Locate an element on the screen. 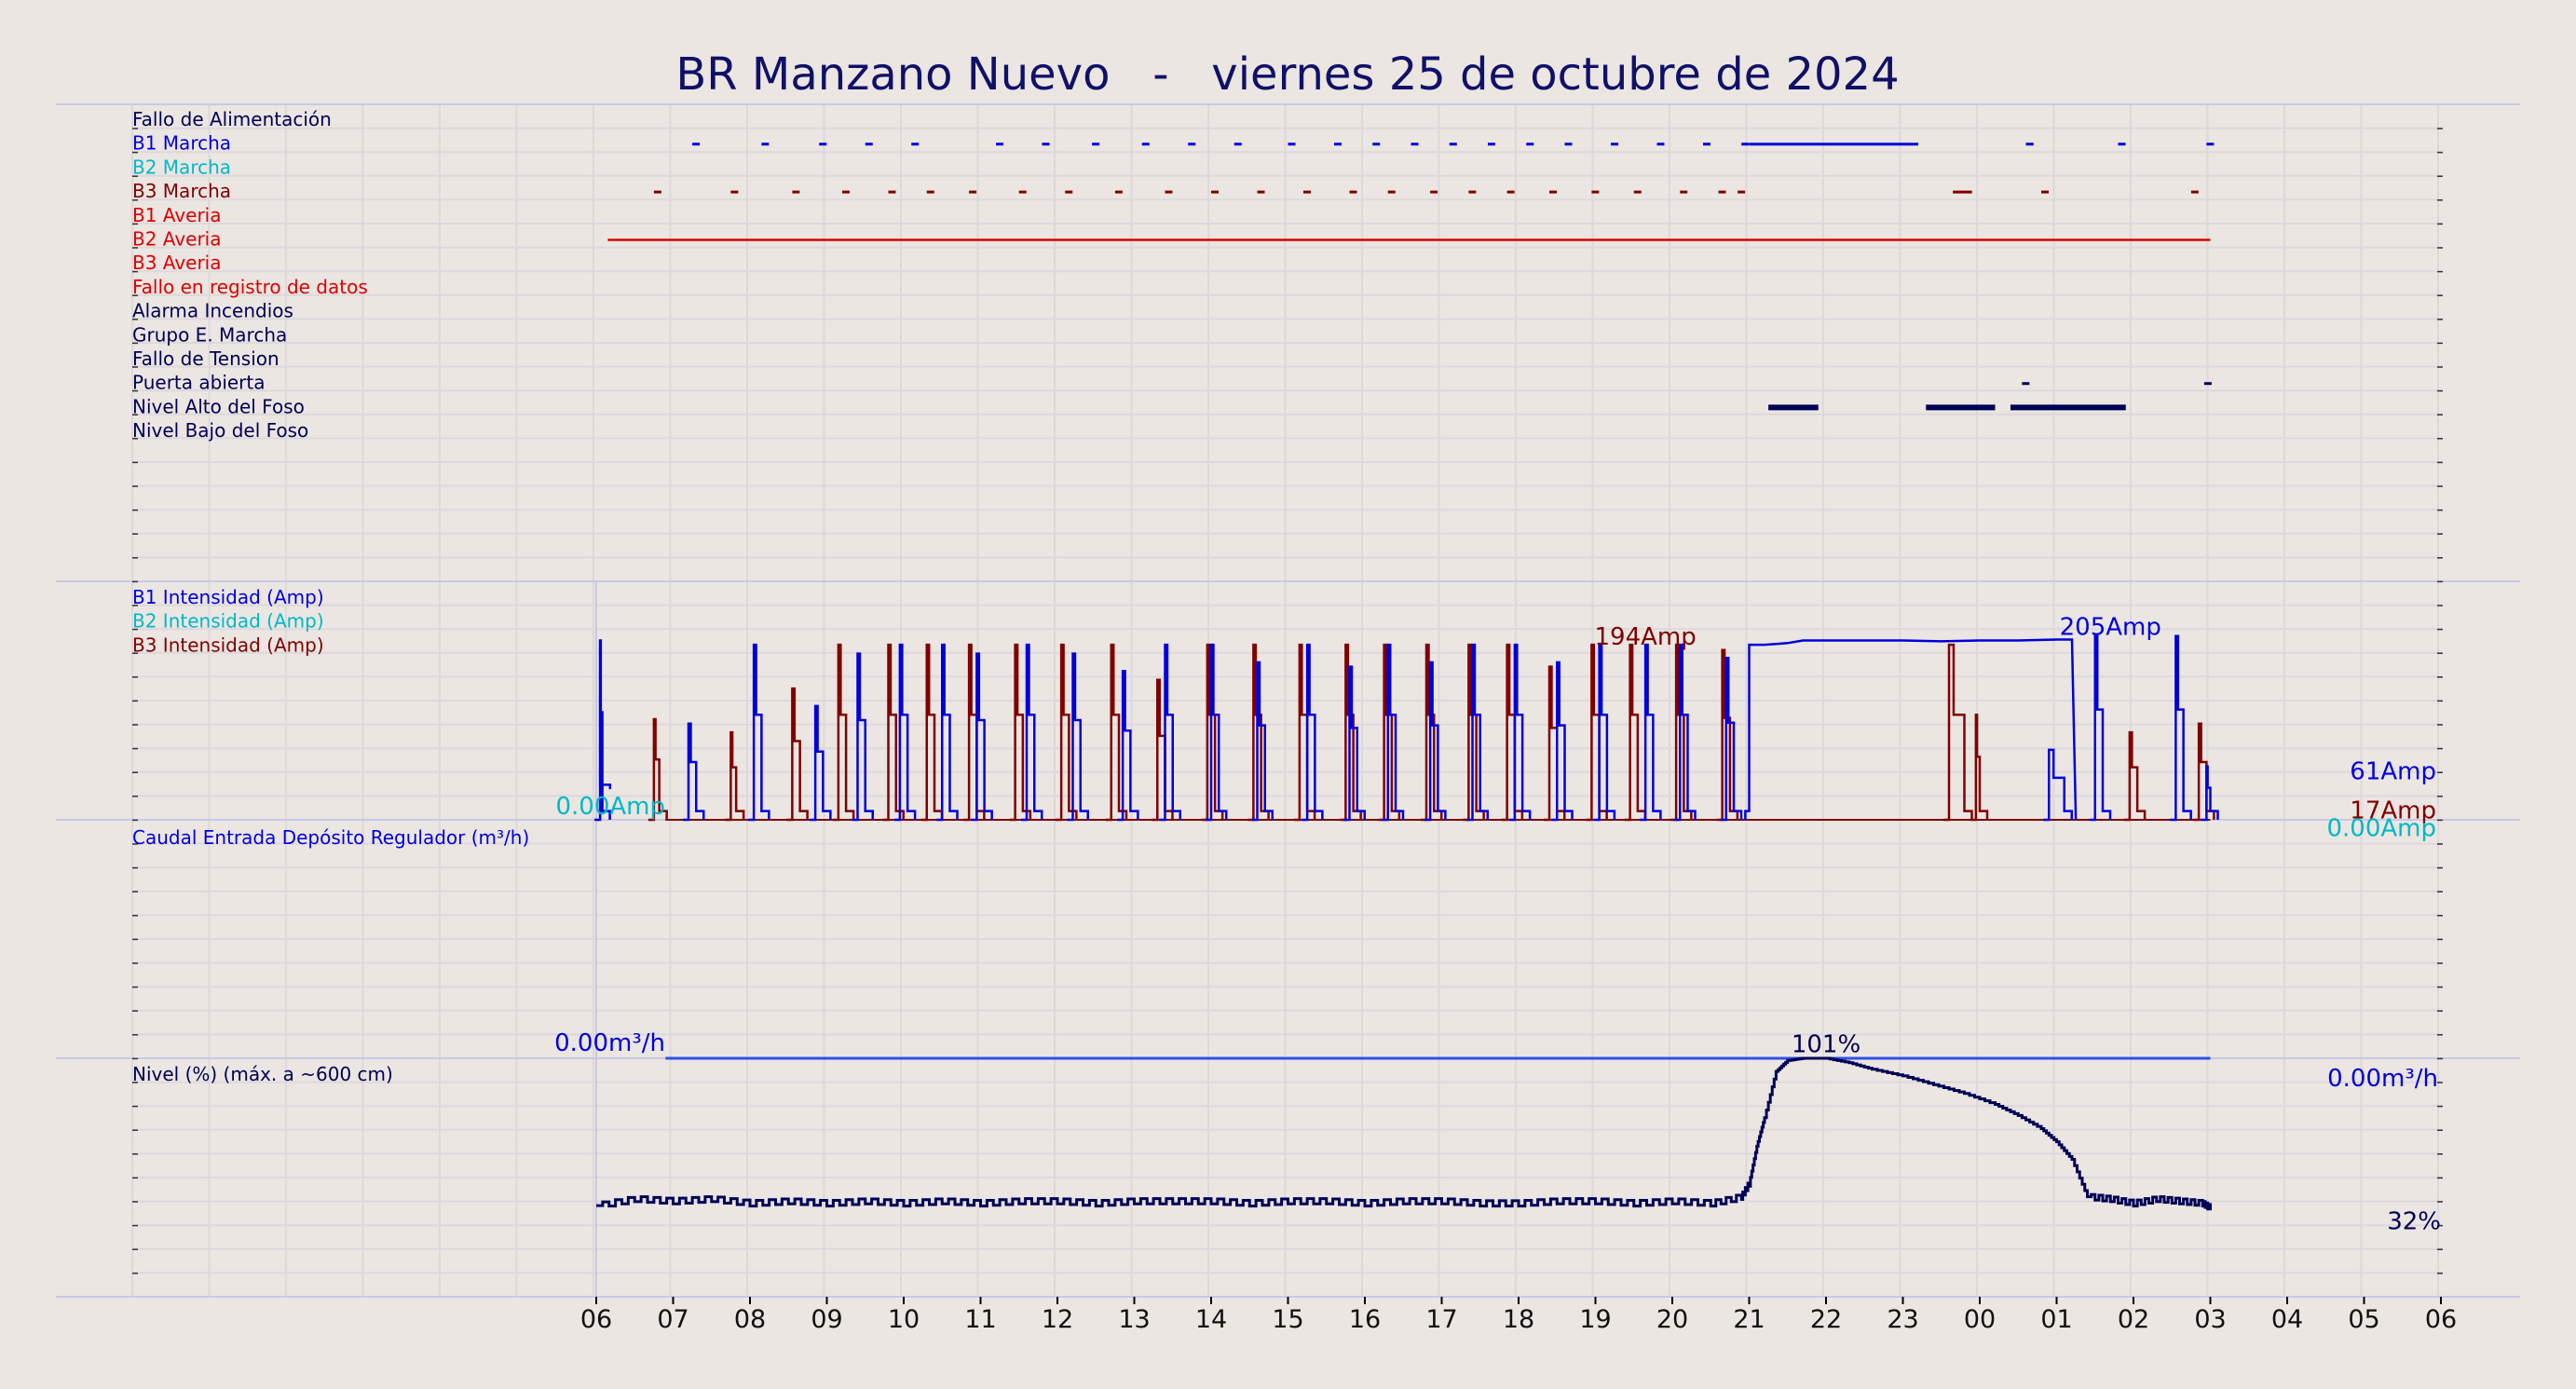 The height and width of the screenshot is (1389, 2576). x-tick-label: 05 is located at coordinates (2363, 1319).